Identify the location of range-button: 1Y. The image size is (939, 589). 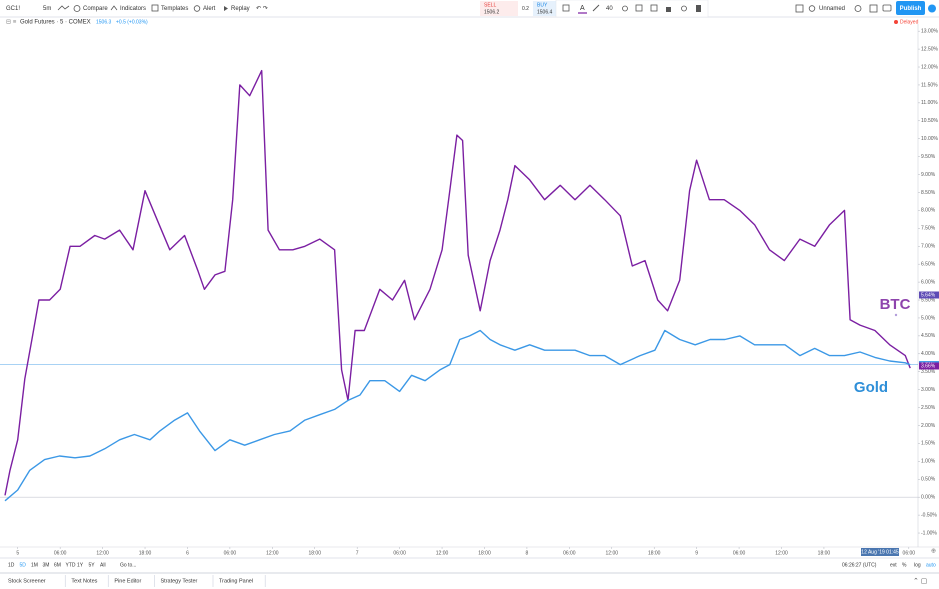
(80, 565).